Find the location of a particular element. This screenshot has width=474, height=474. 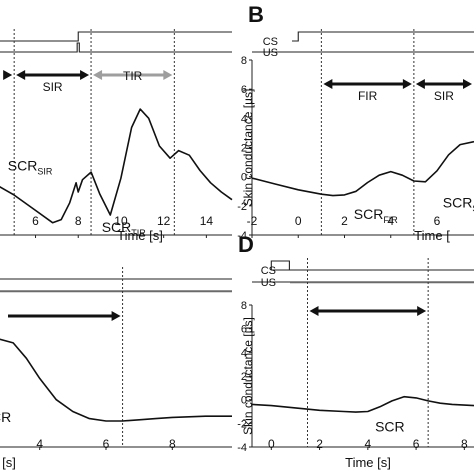

scr-annotation-subscript: FIR is located at coordinates (390, 220).